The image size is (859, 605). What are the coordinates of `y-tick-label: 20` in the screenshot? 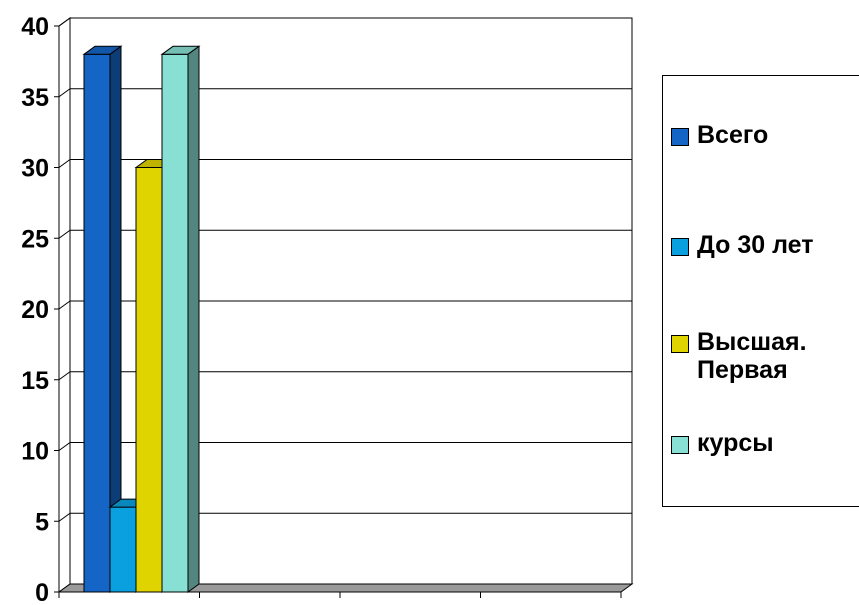 It's located at (35, 310).